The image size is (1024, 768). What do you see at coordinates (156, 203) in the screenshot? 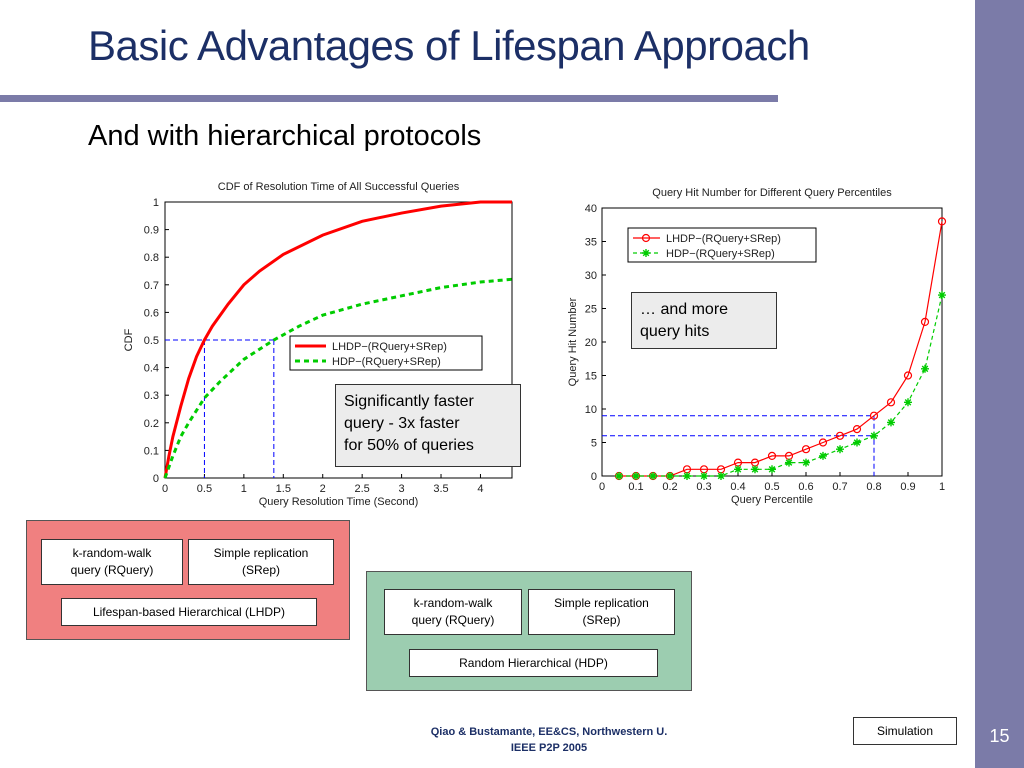
I see `y-tick-label: 1` at bounding box center [156, 203].